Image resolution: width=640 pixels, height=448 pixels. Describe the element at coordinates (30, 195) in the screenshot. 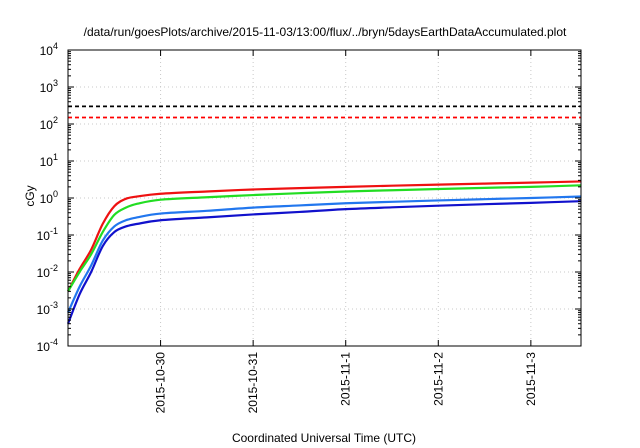

I see `y-axis-label: cGy` at that location.